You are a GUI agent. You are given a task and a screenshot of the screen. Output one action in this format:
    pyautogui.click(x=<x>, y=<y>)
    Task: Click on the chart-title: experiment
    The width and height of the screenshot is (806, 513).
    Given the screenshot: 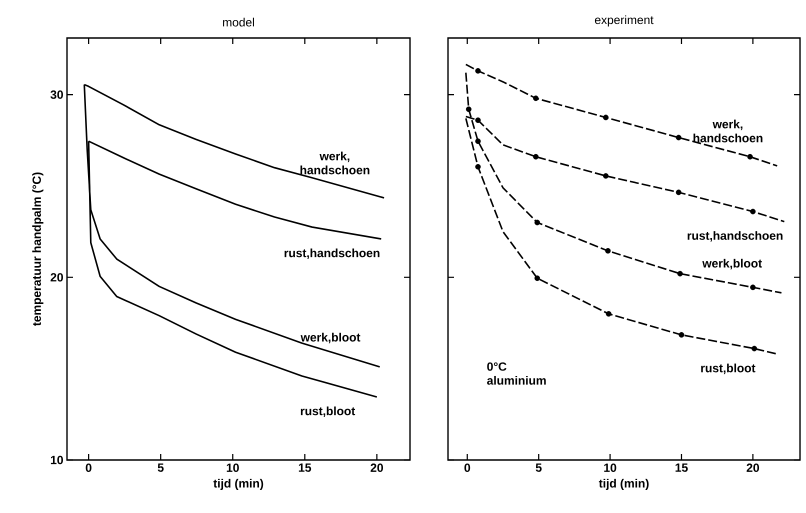 What is the action you would take?
    pyautogui.click(x=624, y=20)
    